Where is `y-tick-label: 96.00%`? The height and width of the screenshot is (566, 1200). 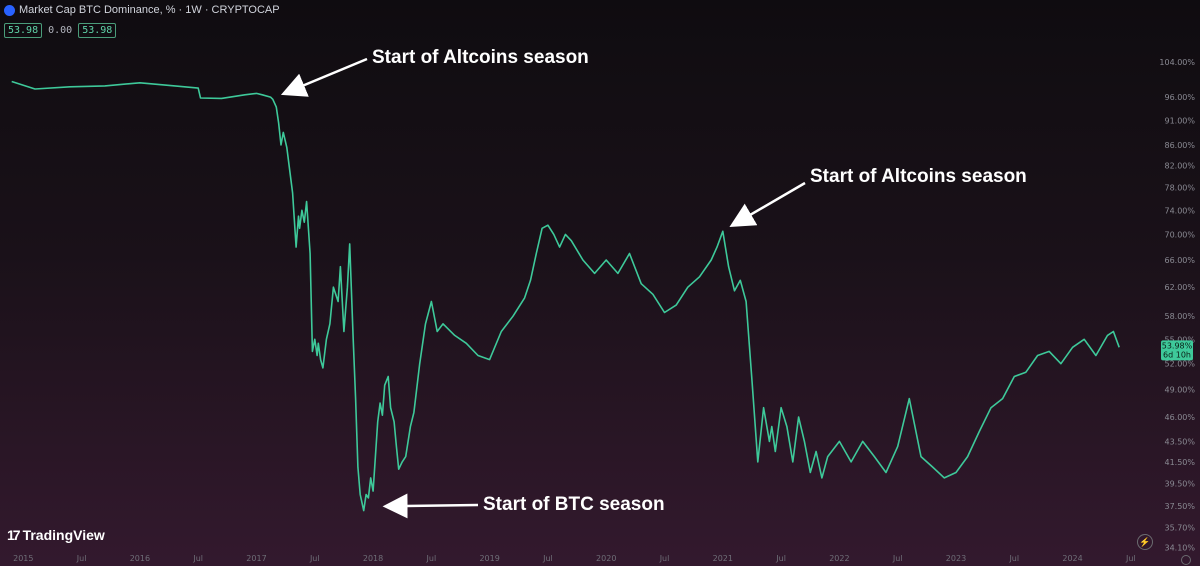
y-tick-label: 96.00% is located at coordinates (1179, 97).